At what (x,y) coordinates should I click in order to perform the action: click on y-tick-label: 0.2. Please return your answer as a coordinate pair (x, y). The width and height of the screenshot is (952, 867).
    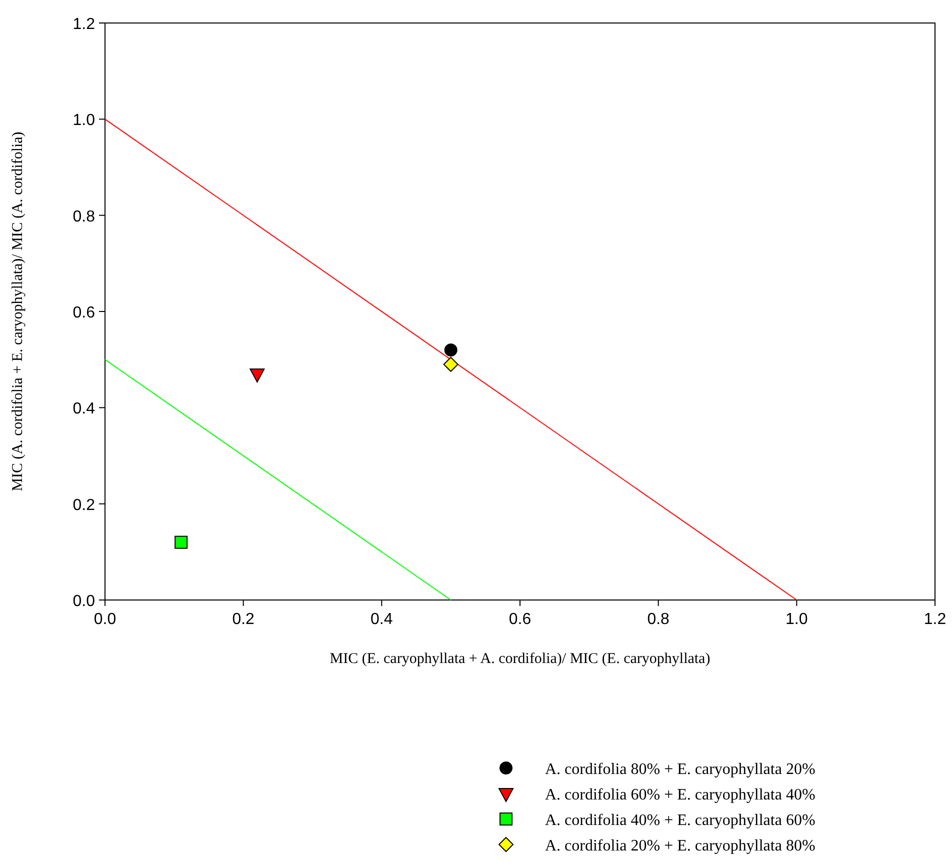
    Looking at the image, I should click on (84, 505).